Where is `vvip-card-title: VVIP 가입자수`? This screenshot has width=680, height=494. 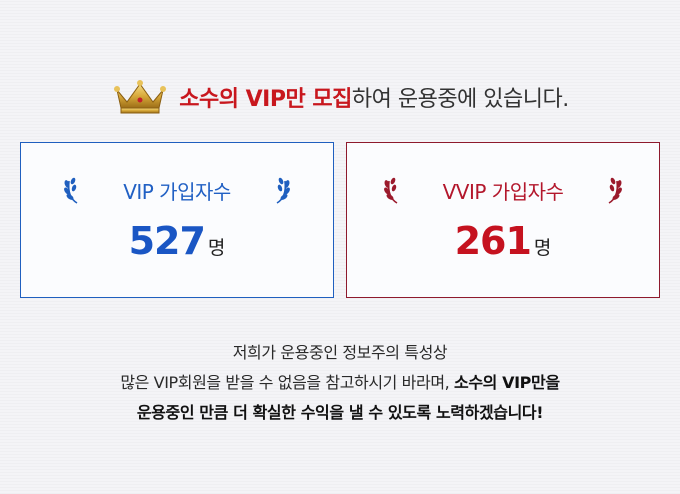 vvip-card-title: VVIP 가입자수 is located at coordinates (503, 190).